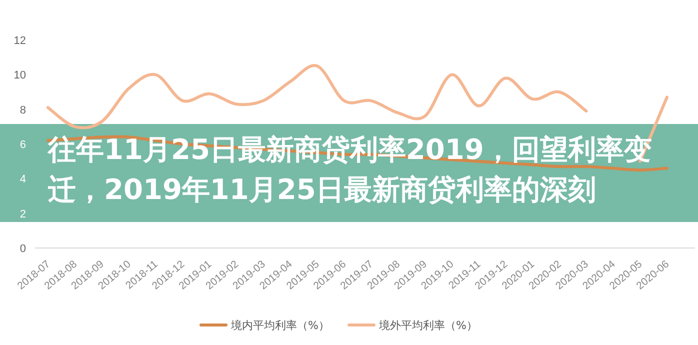 This screenshot has width=698, height=345. I want to click on y-tick-label: 6, so click(23, 145).